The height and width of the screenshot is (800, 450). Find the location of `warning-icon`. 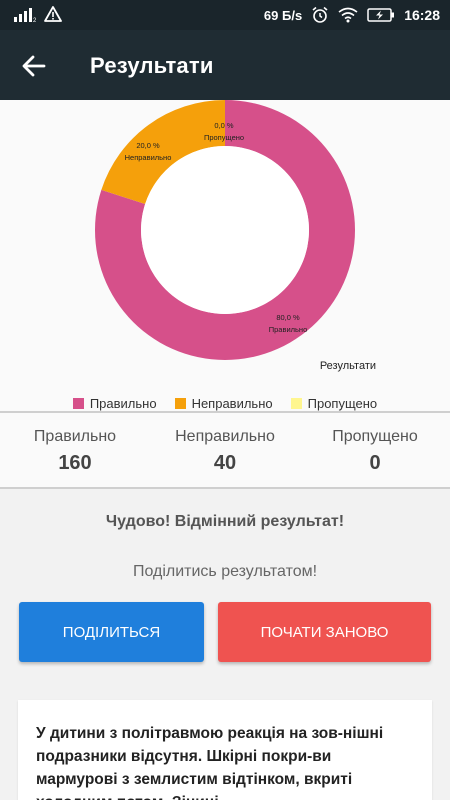

warning-icon is located at coordinates (53, 14).